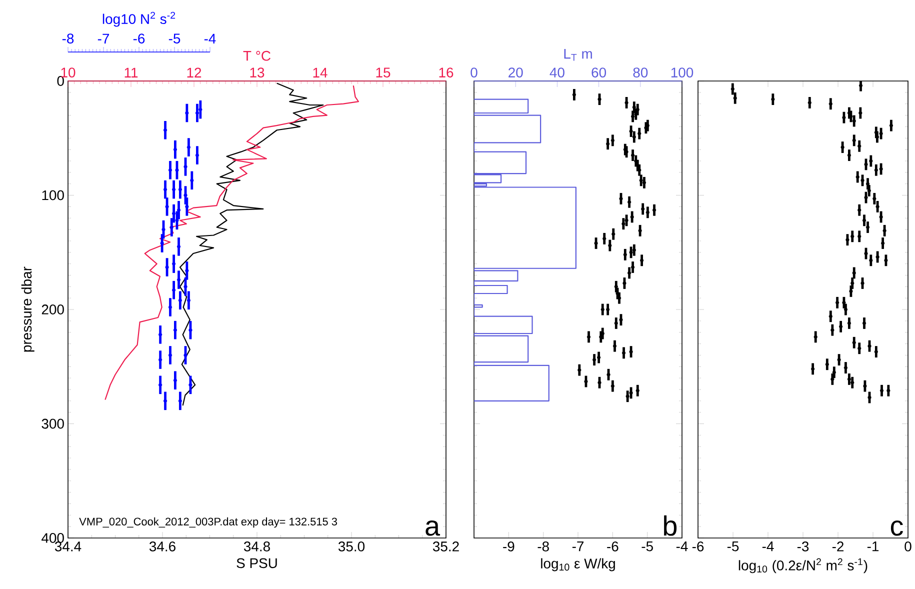 This screenshot has height=589, width=915. Describe the element at coordinates (53, 195) in the screenshot. I see `y-tick-label: 100` at that location.